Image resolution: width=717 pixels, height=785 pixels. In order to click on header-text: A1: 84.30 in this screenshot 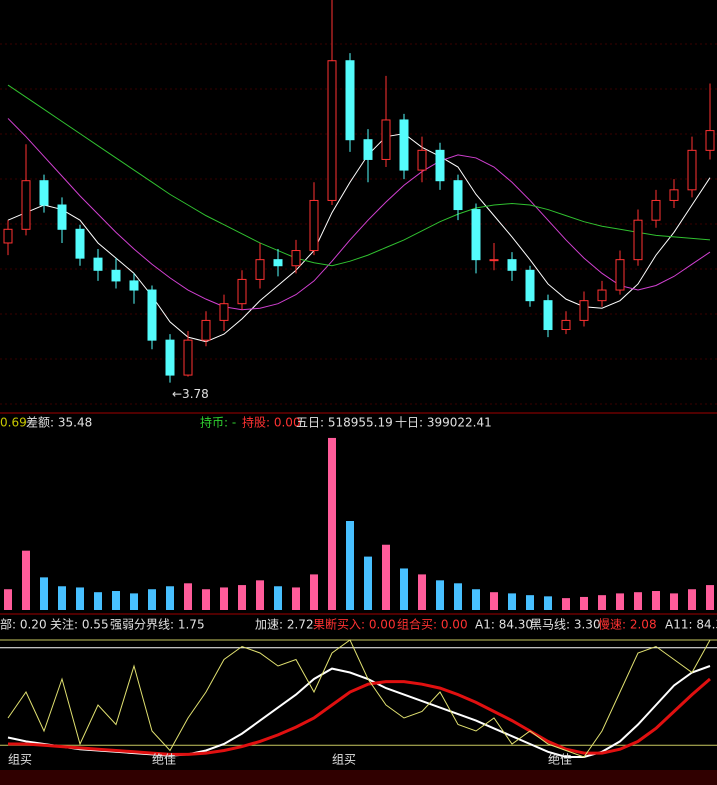, I will do `click(504, 625)`.